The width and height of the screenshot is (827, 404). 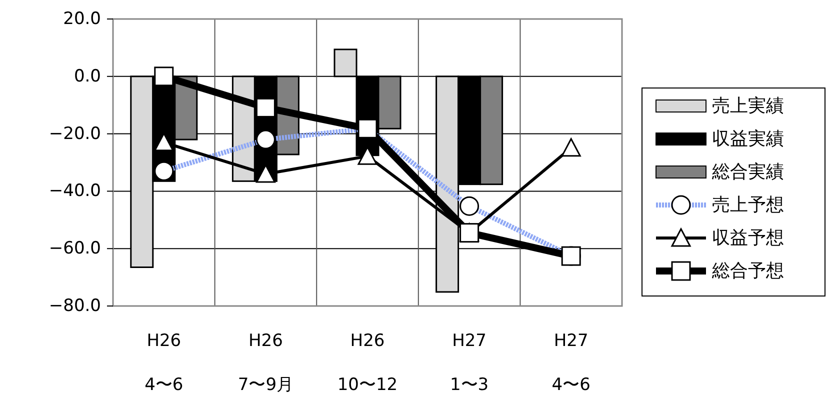 I want to click on legend-label: 売上予想, so click(x=748, y=205).